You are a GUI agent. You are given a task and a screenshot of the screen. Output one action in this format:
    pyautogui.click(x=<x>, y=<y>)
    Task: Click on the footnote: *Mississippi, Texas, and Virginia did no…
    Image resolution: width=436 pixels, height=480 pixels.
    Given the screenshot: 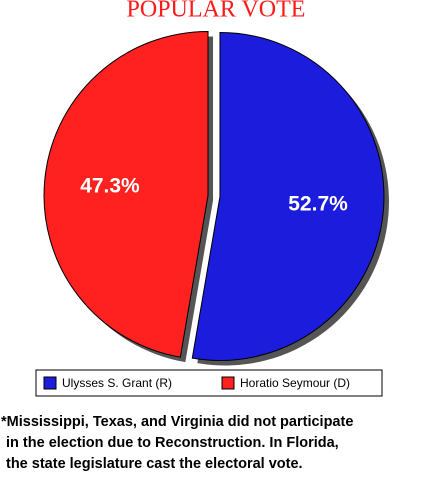 What is the action you would take?
    pyautogui.click(x=177, y=422)
    